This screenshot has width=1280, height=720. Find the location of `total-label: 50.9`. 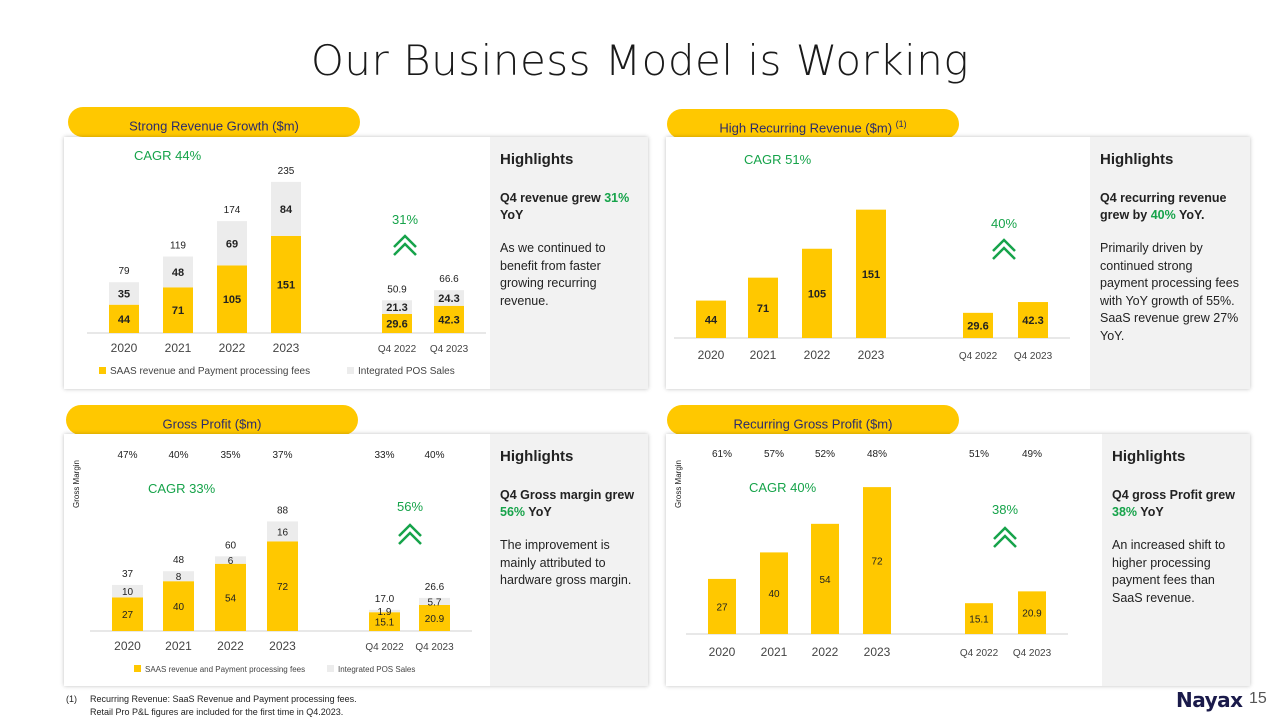

total-label: 50.9 is located at coordinates (397, 289).